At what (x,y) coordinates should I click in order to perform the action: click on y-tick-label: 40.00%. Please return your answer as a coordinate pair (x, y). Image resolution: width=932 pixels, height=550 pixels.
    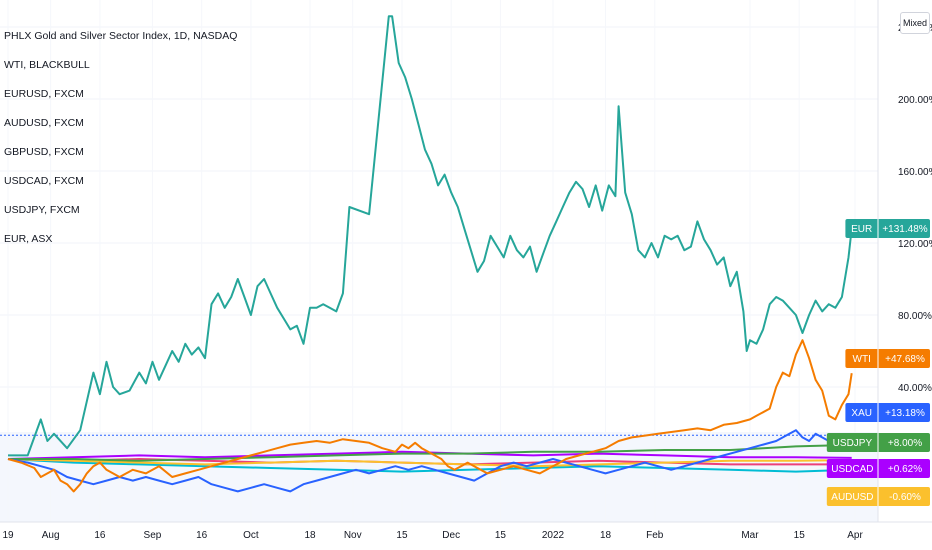
    Looking at the image, I should click on (915, 388).